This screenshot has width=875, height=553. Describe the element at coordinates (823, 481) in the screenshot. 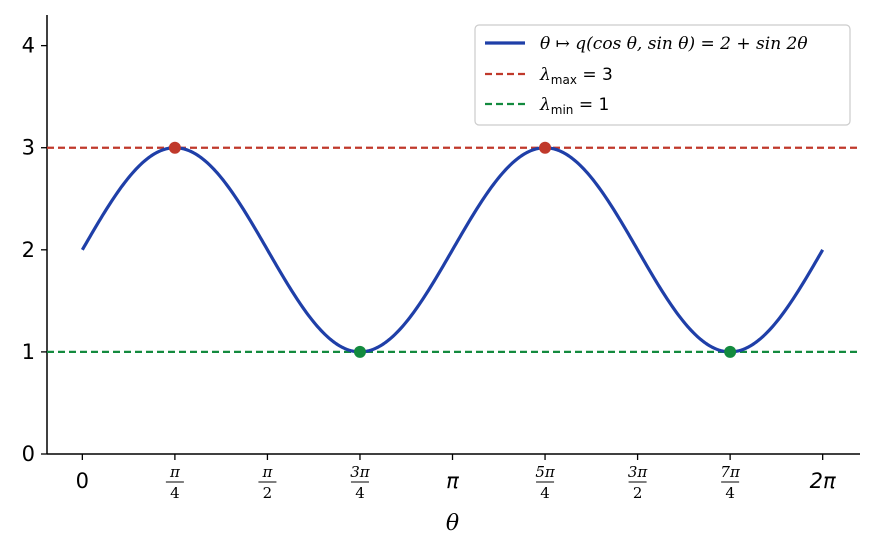

I see `x-tick-label-8: 2π` at that location.